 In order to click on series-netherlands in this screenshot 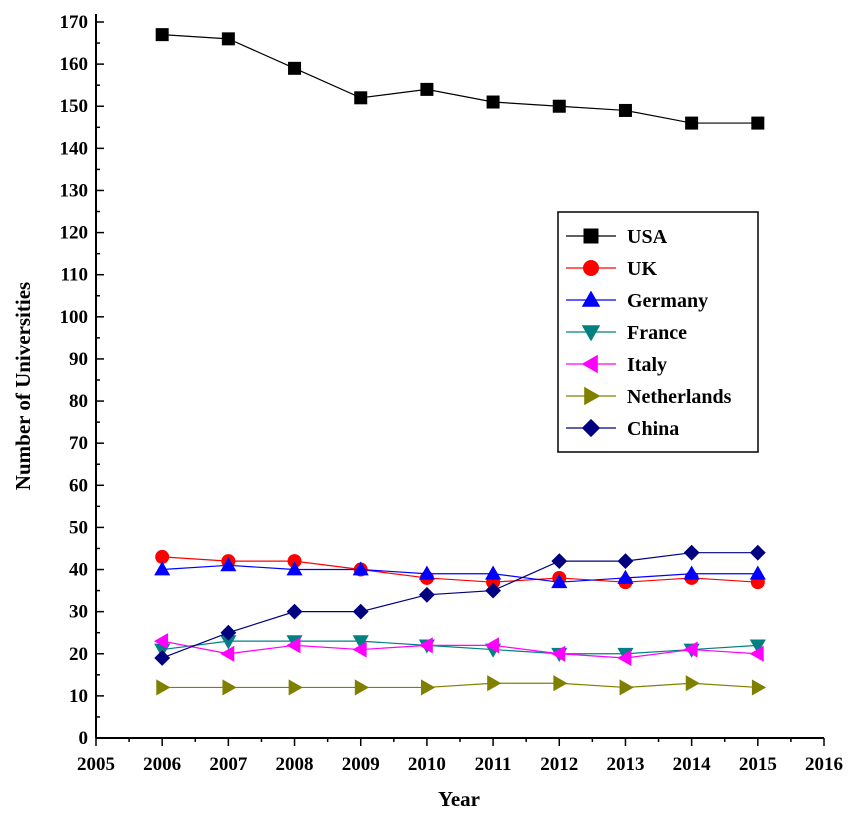, I will do `click(461, 685)`.